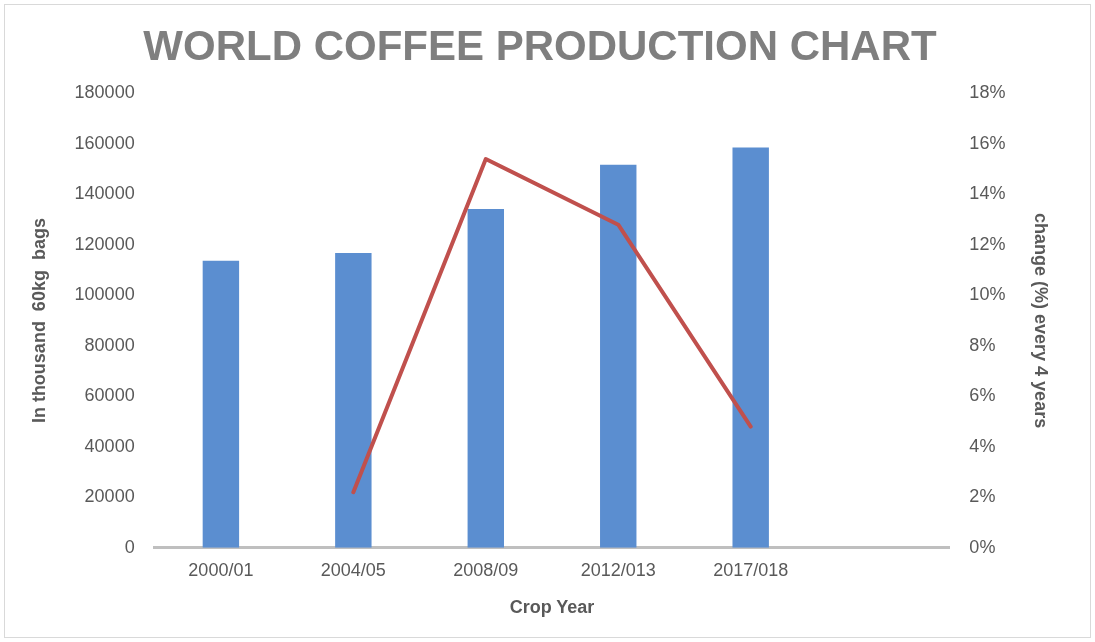 The height and width of the screenshot is (642, 1095). Describe the element at coordinates (486, 569) in the screenshot. I see `x-tick-label: 2008/09` at that location.